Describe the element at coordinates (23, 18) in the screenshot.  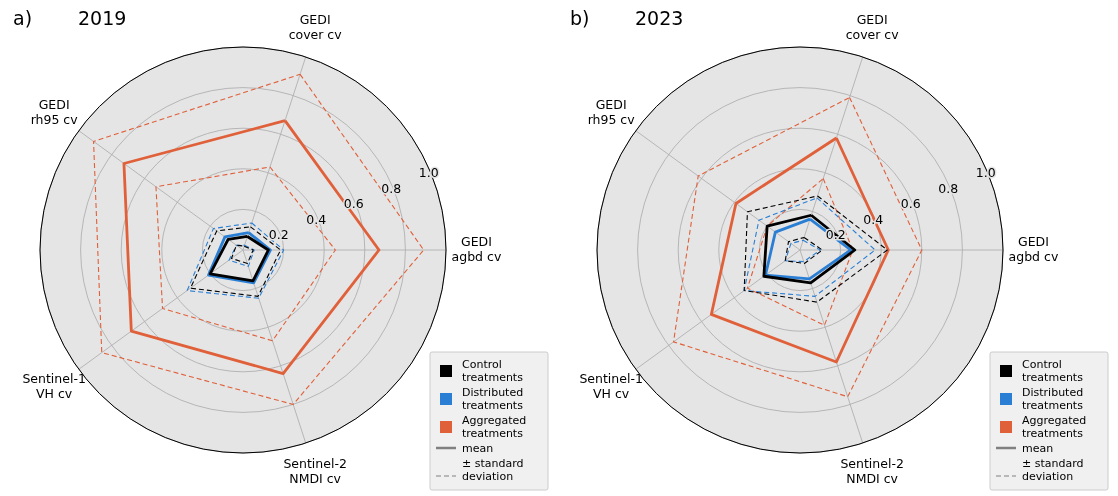
I see `text: a)` at that location.